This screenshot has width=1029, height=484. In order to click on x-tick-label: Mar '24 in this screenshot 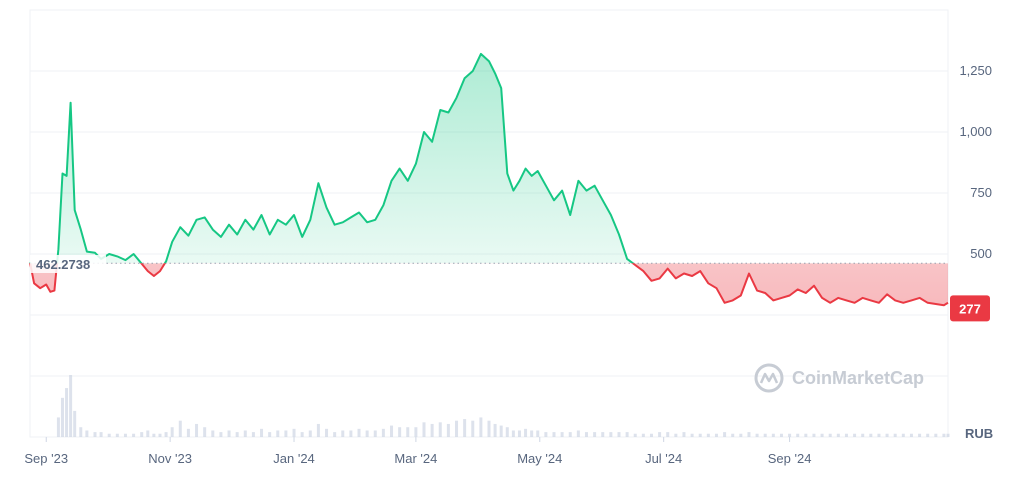, I will do `click(415, 458)`.